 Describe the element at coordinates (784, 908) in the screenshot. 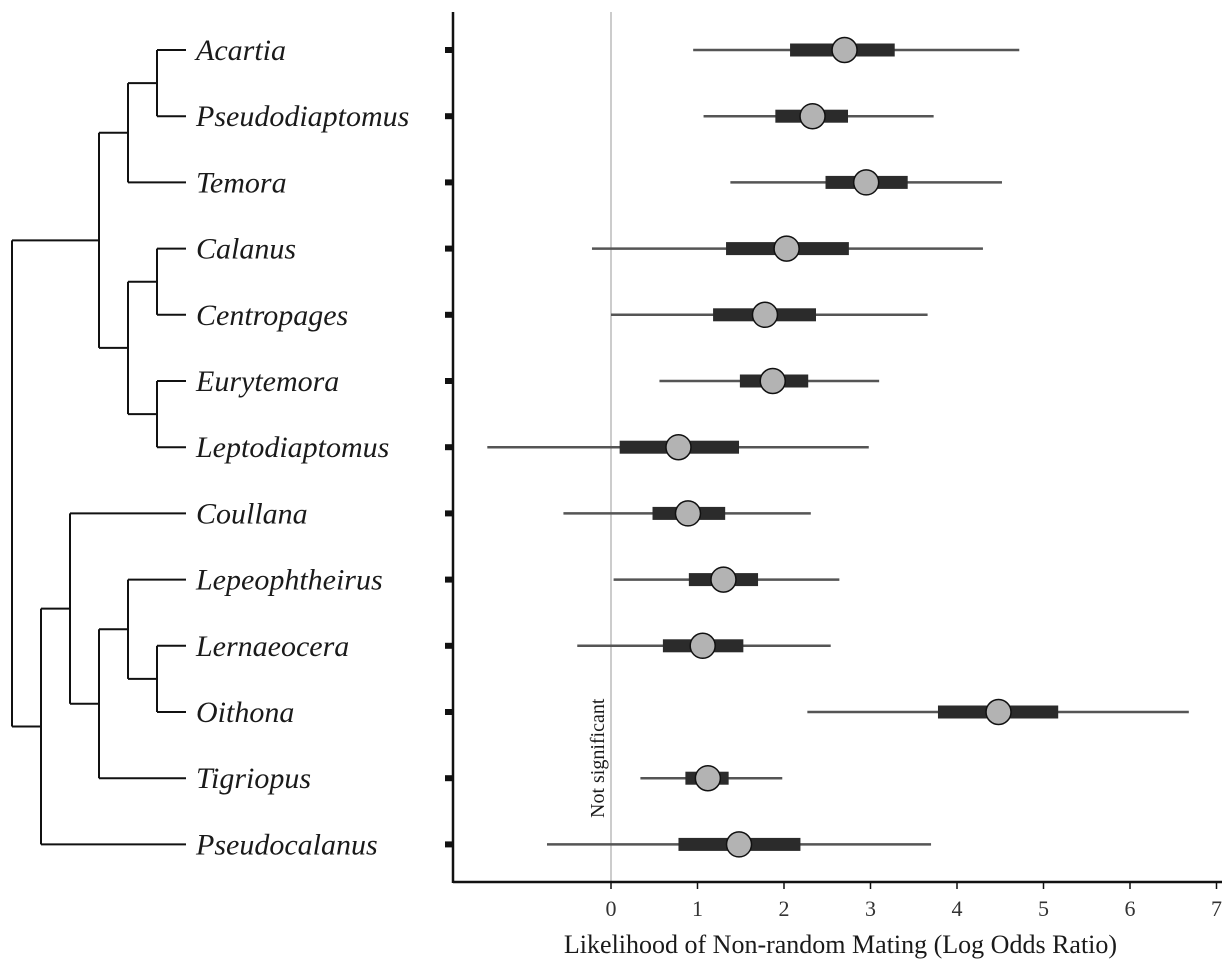

I see `x-tick-label: 2` at that location.